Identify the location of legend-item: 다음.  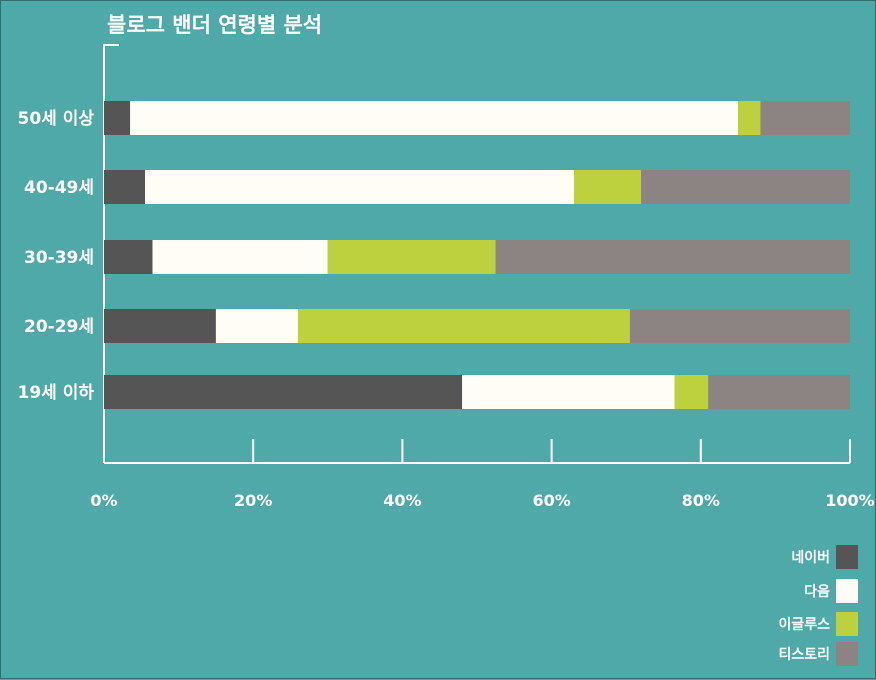
(831, 591).